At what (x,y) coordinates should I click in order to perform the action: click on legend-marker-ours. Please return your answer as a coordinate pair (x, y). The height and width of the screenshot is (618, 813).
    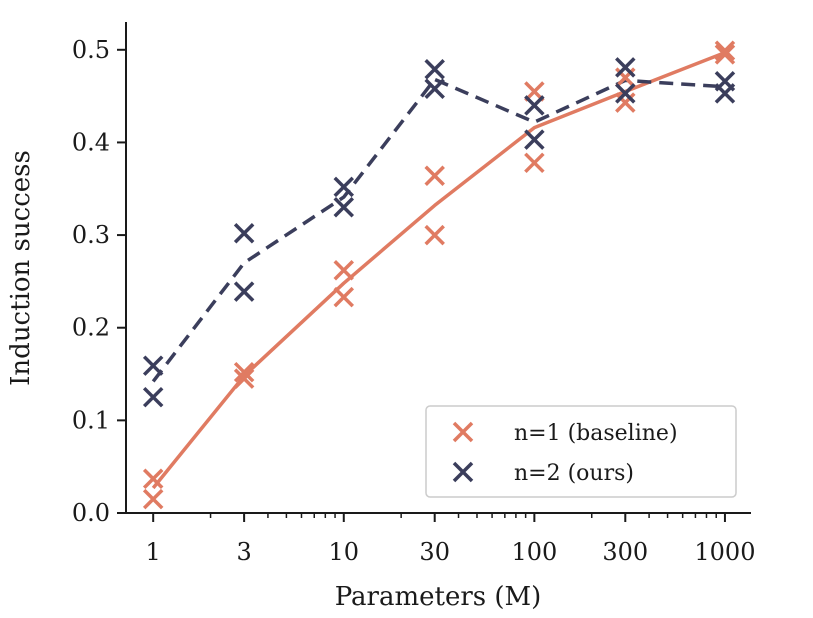
    Looking at the image, I should click on (463, 472).